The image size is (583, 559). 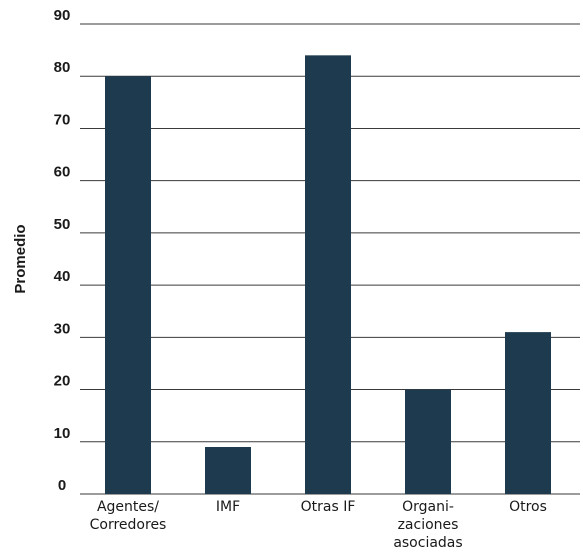 What do you see at coordinates (20, 258) in the screenshot?
I see `y-axis-title: Promedio` at bounding box center [20, 258].